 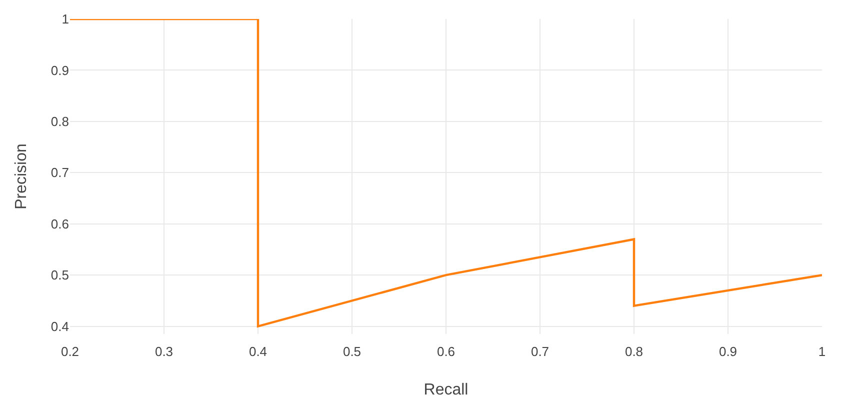 What do you see at coordinates (540, 351) in the screenshot?
I see `x-tick-label: 0.7` at bounding box center [540, 351].